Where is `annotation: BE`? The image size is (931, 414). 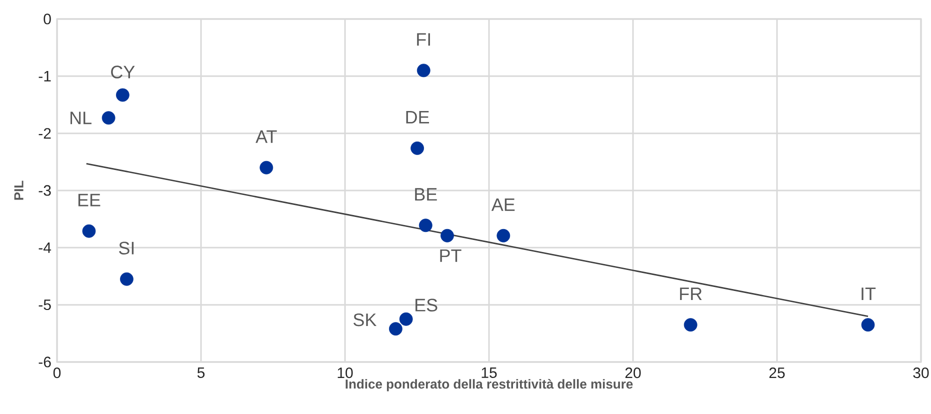 annotation: BE is located at coordinates (426, 194).